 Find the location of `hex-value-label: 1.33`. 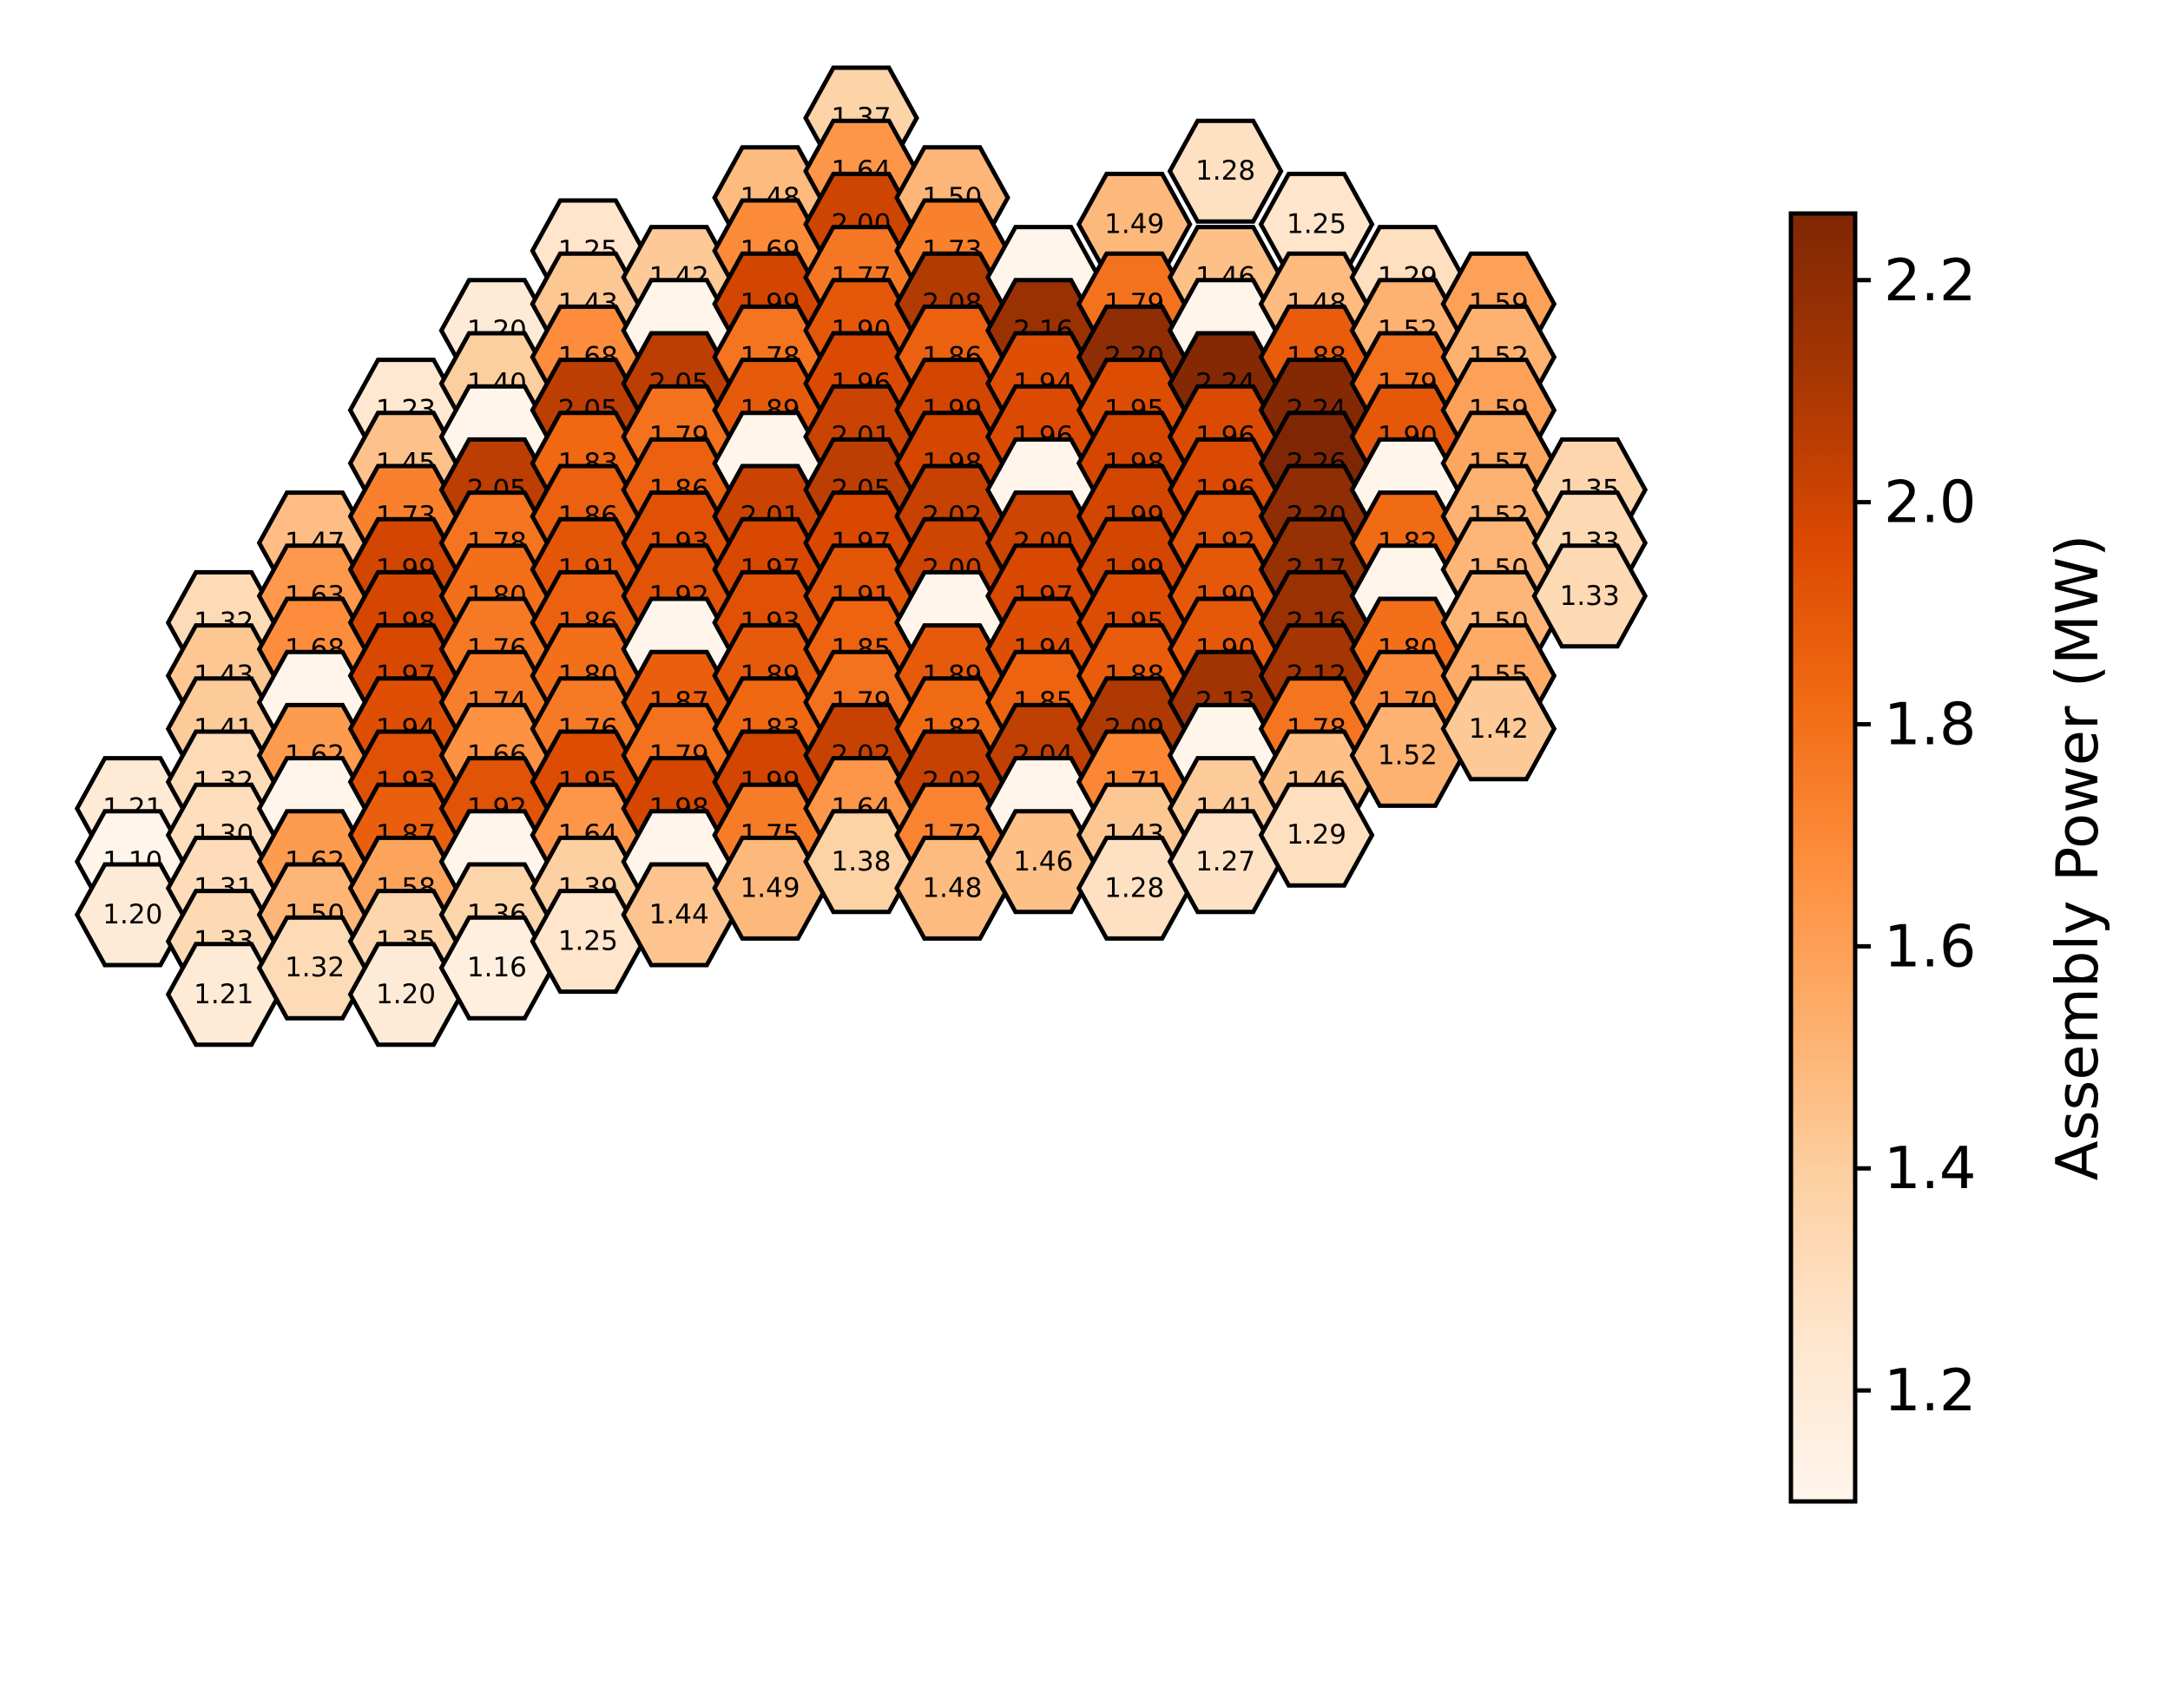

hex-value-label: 1.33 is located at coordinates (1590, 596).